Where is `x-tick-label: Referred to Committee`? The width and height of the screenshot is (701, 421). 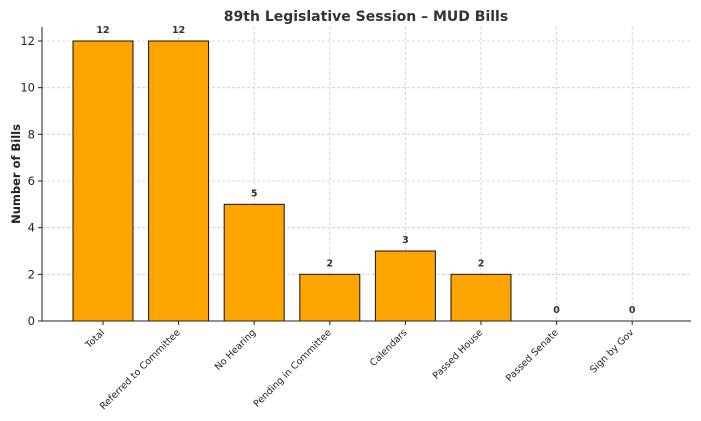
x-tick-label: Referred to Committee is located at coordinates (140, 369).